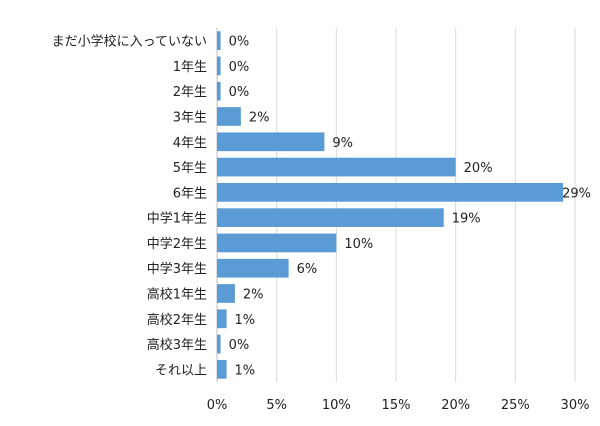  I want to click on category-label: 中学3年生, so click(177, 269).